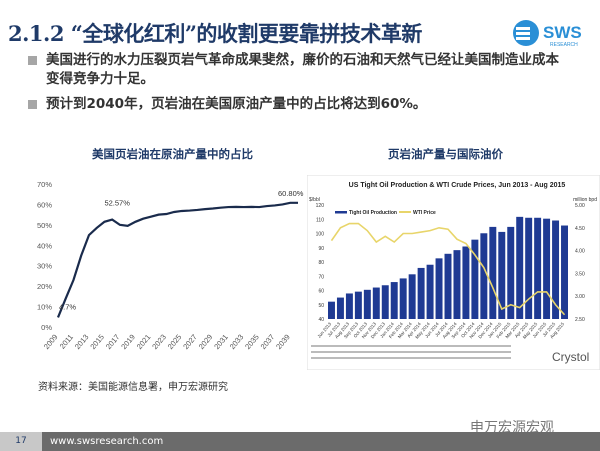  Describe the element at coordinates (117, 203) in the screenshot. I see `data-label: 52.57%` at that location.